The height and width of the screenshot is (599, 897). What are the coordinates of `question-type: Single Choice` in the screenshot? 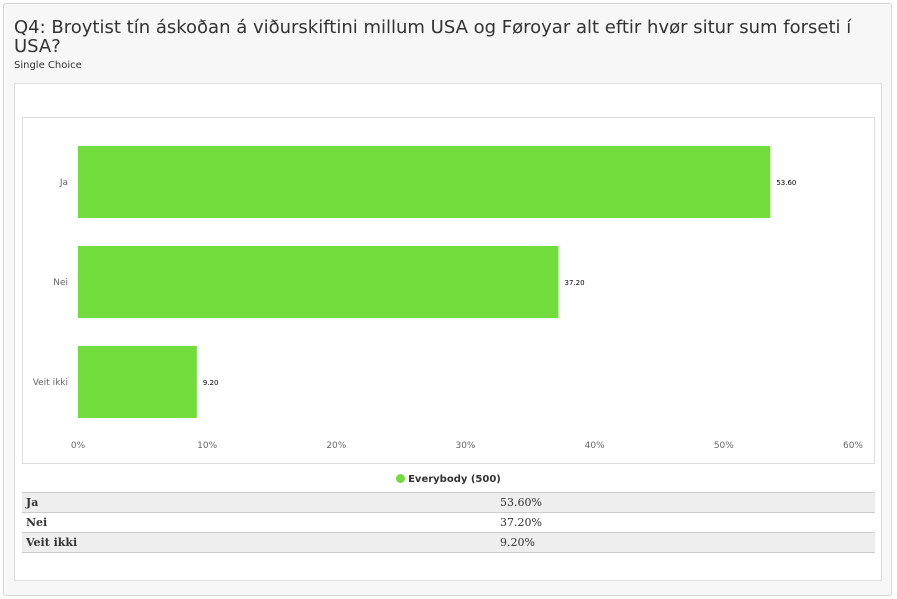 It's located at (48, 65).